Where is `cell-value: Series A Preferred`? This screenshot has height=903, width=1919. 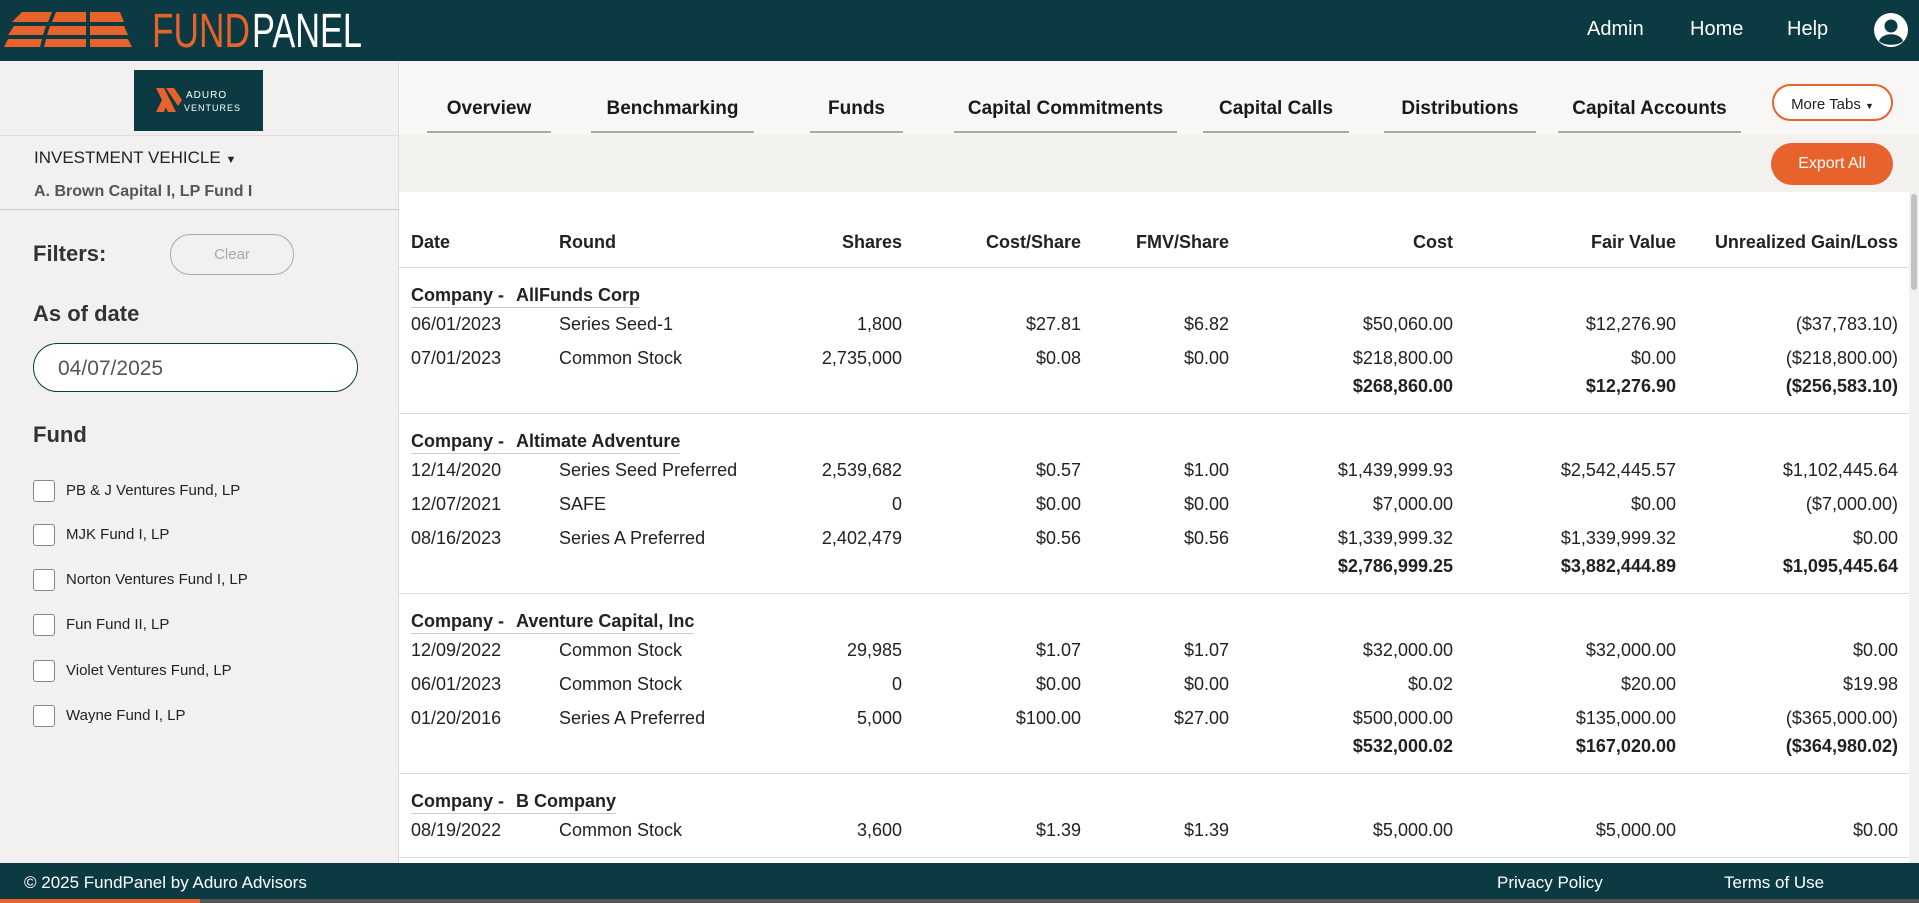
cell-value: Series A Preferred is located at coordinates (632, 718).